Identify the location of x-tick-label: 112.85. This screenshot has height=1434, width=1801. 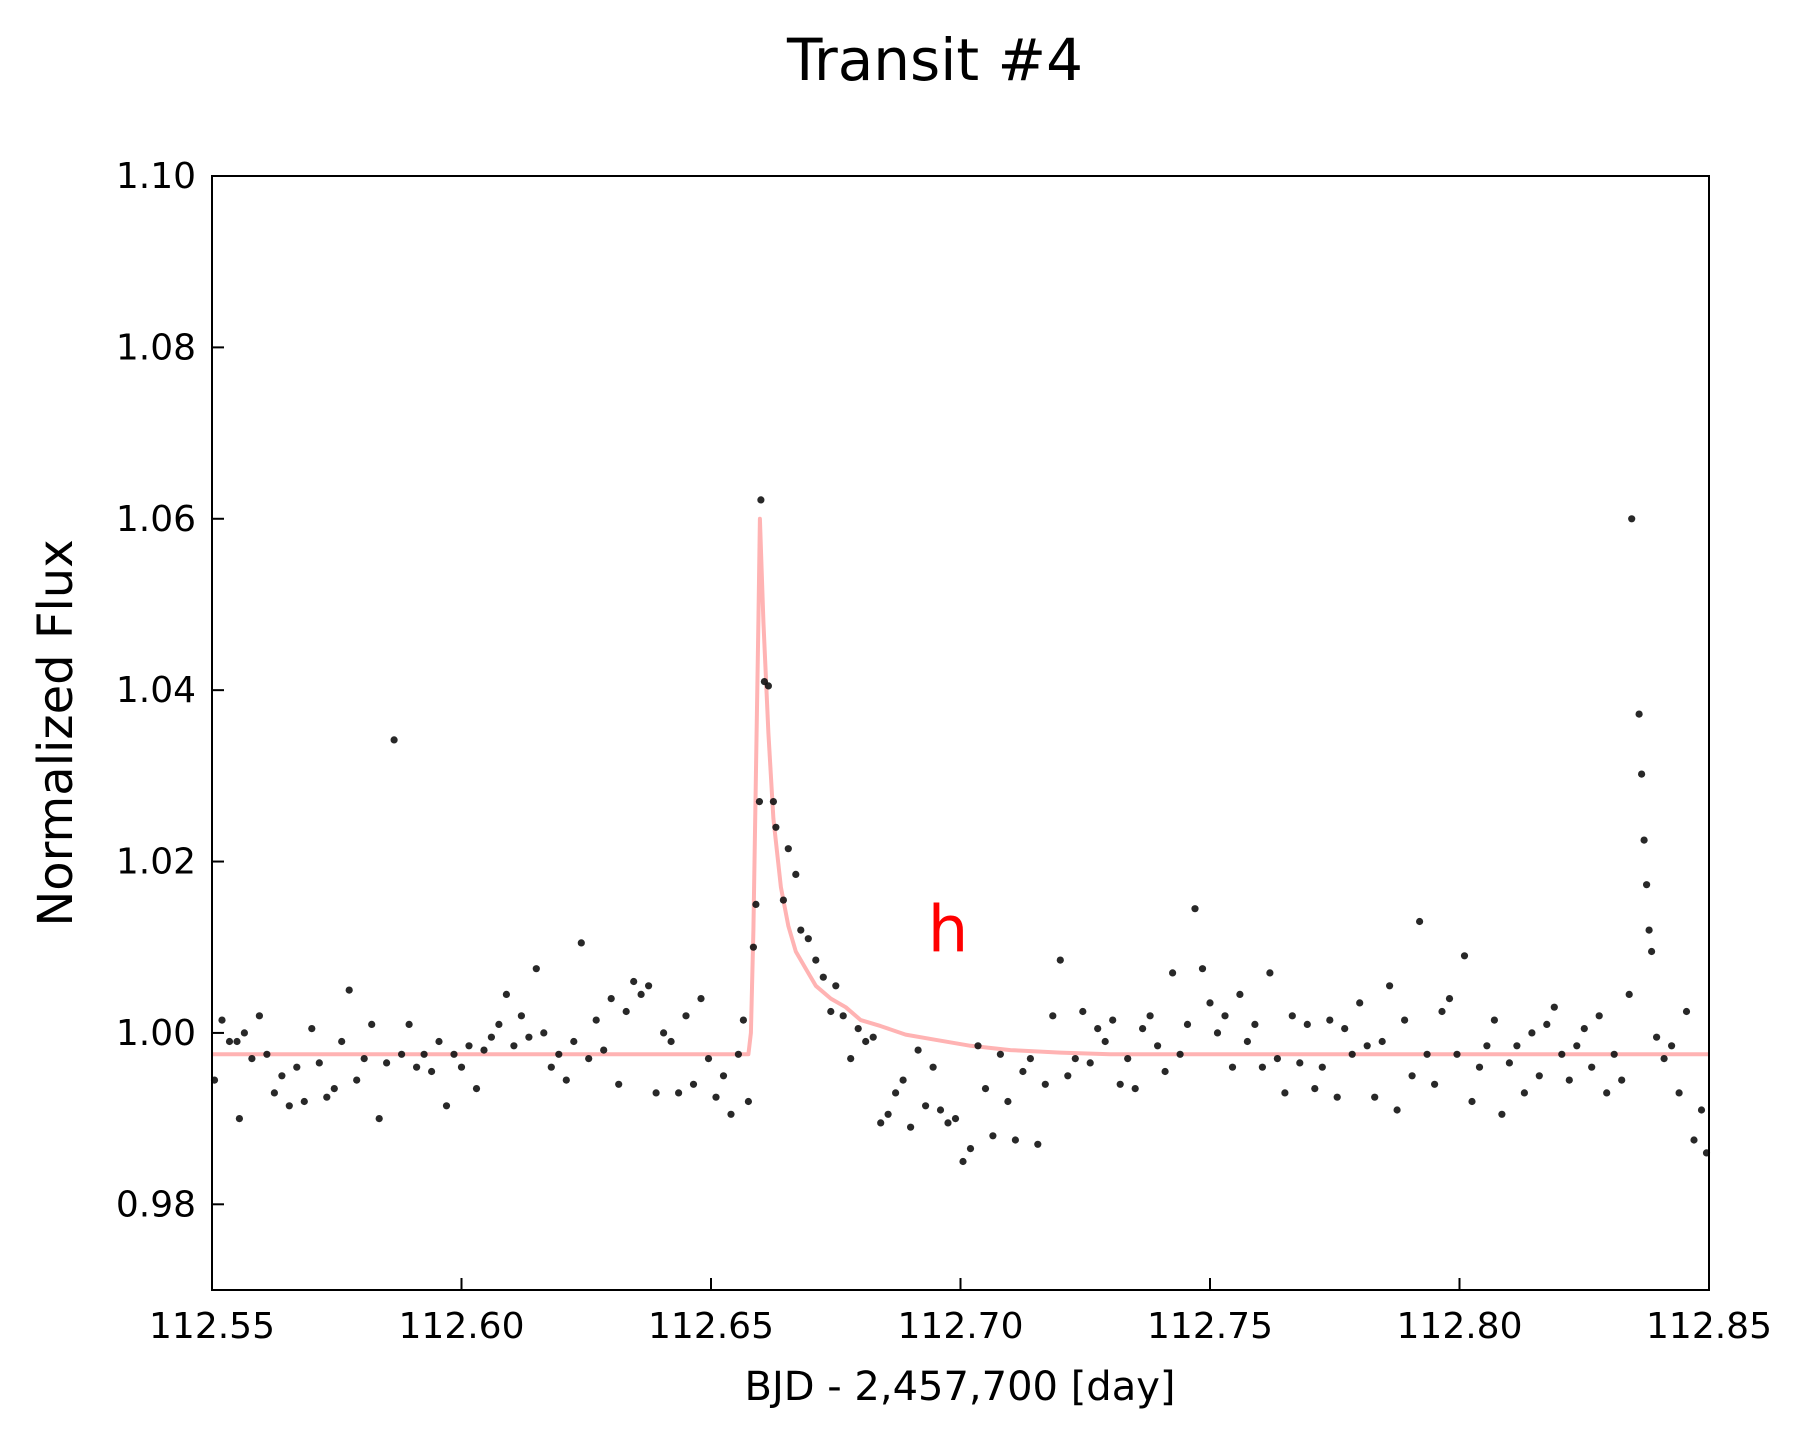
(1709, 1326).